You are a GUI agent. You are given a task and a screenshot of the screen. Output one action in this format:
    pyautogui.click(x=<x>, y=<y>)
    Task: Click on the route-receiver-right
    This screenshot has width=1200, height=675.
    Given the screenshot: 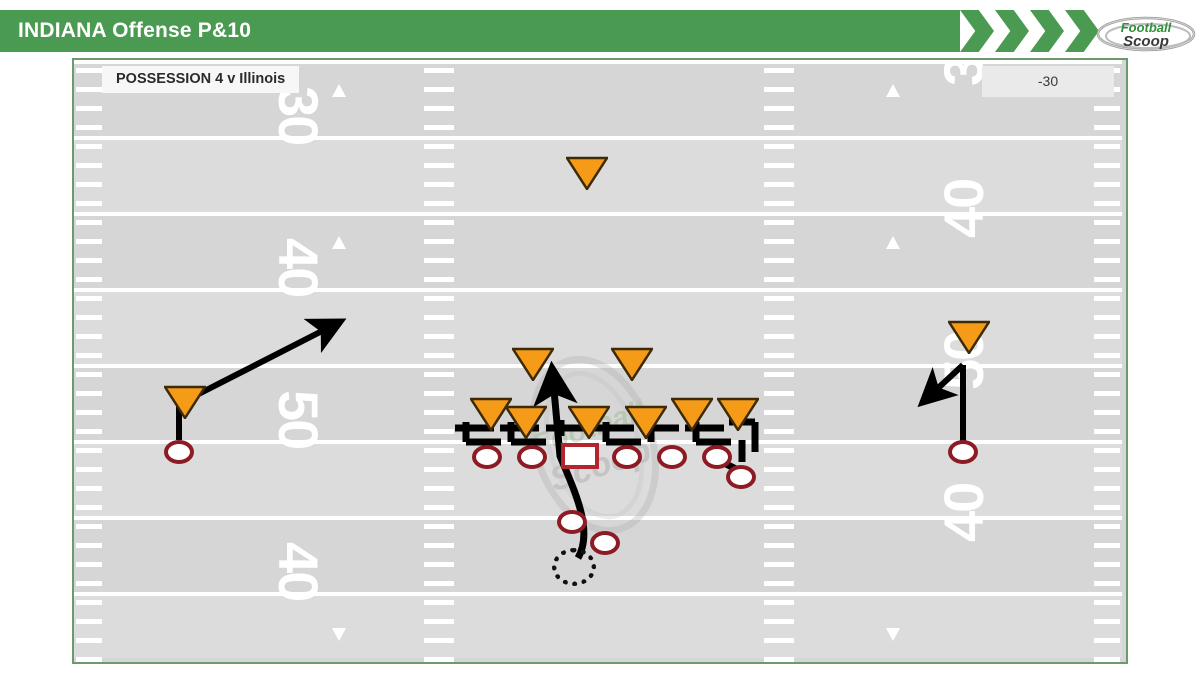 What is the action you would take?
    pyautogui.click(x=941, y=408)
    